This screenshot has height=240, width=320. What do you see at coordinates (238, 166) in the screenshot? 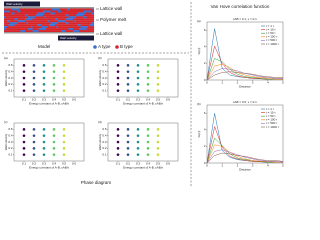
I see `x-tick-label: 2` at bounding box center [238, 166].